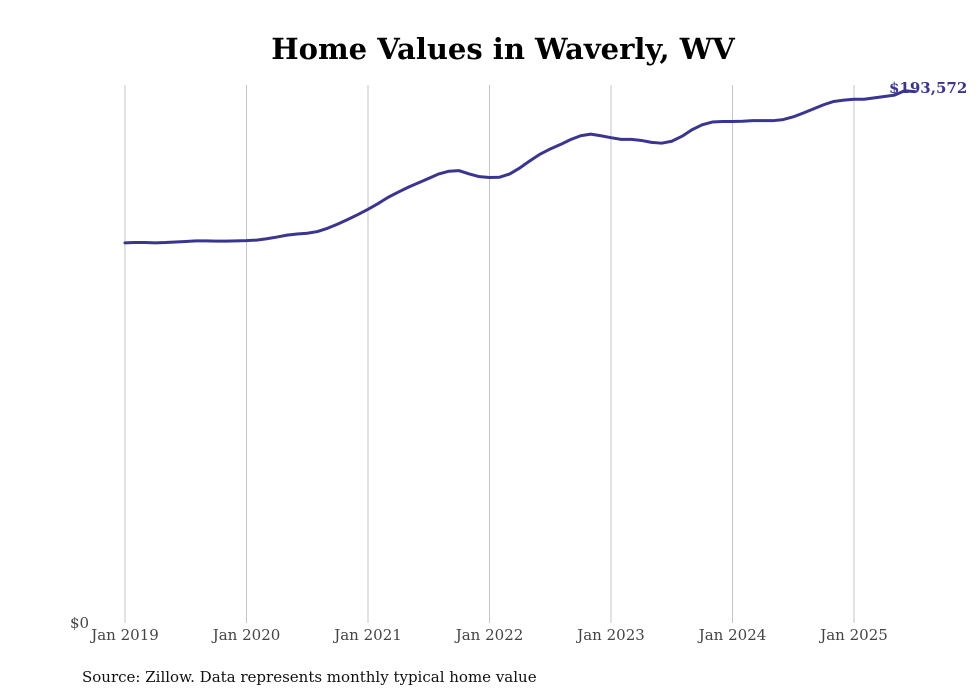  What do you see at coordinates (610, 635) in the screenshot?
I see `x-tick-label-2023: Jan 2023` at bounding box center [610, 635].